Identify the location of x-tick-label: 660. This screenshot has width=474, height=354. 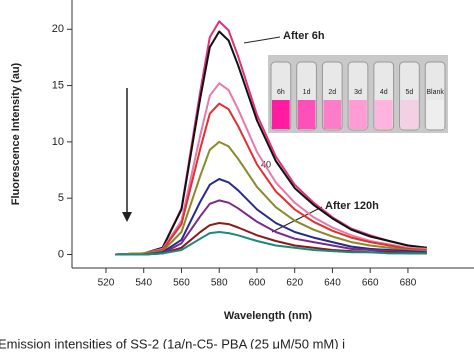
(370, 283).